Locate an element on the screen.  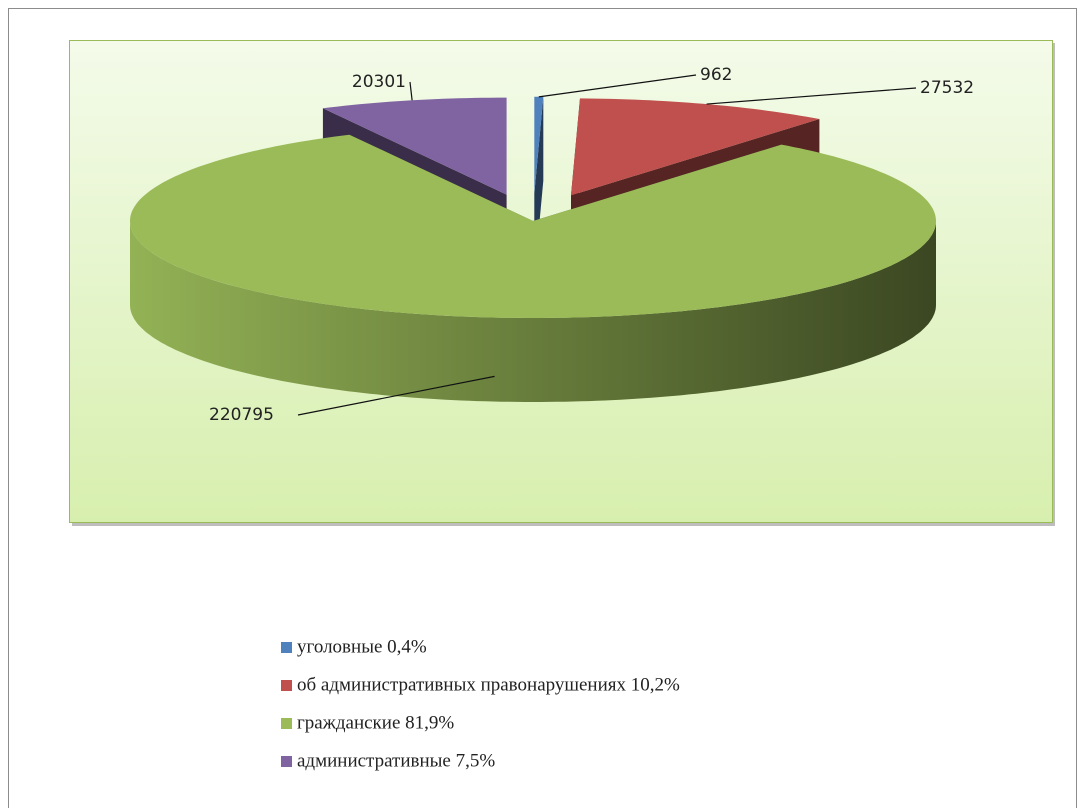
data-label: 20301 is located at coordinates (379, 82).